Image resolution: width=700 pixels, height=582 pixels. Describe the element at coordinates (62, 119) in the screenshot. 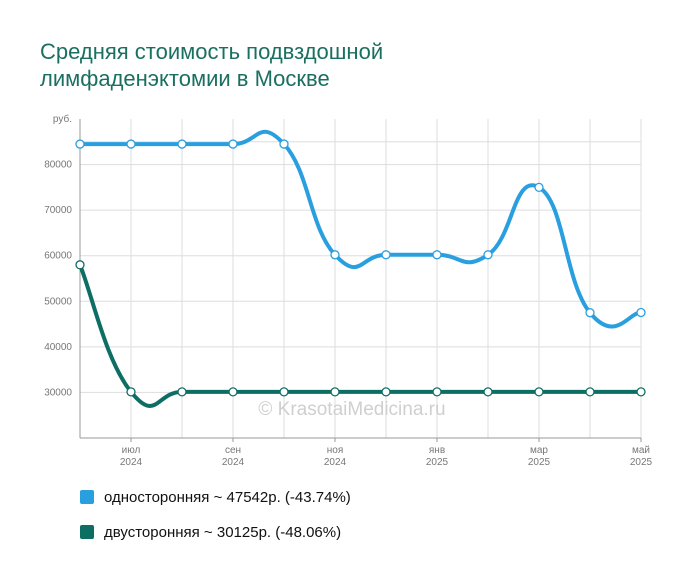

I see `y-unit-label: руб.` at that location.